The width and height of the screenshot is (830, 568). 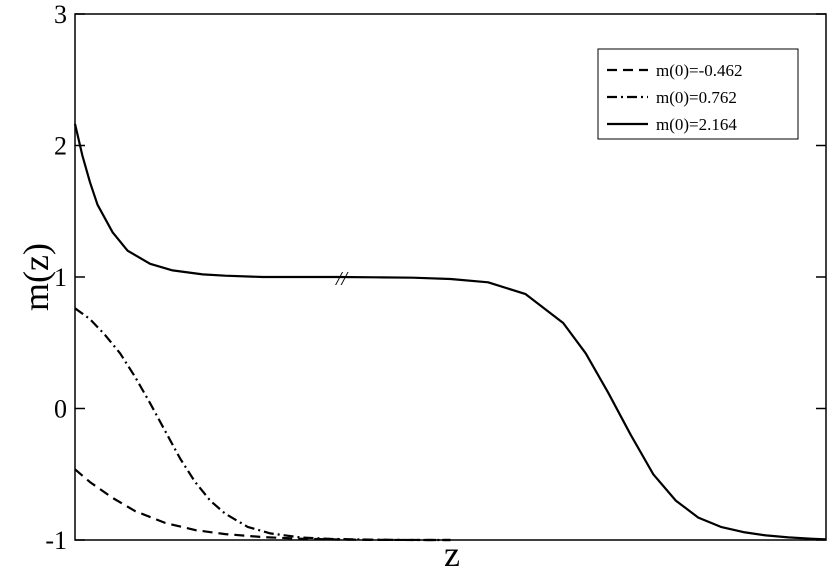 What do you see at coordinates (60, 409) in the screenshot?
I see `y-tick-label: 0` at bounding box center [60, 409].